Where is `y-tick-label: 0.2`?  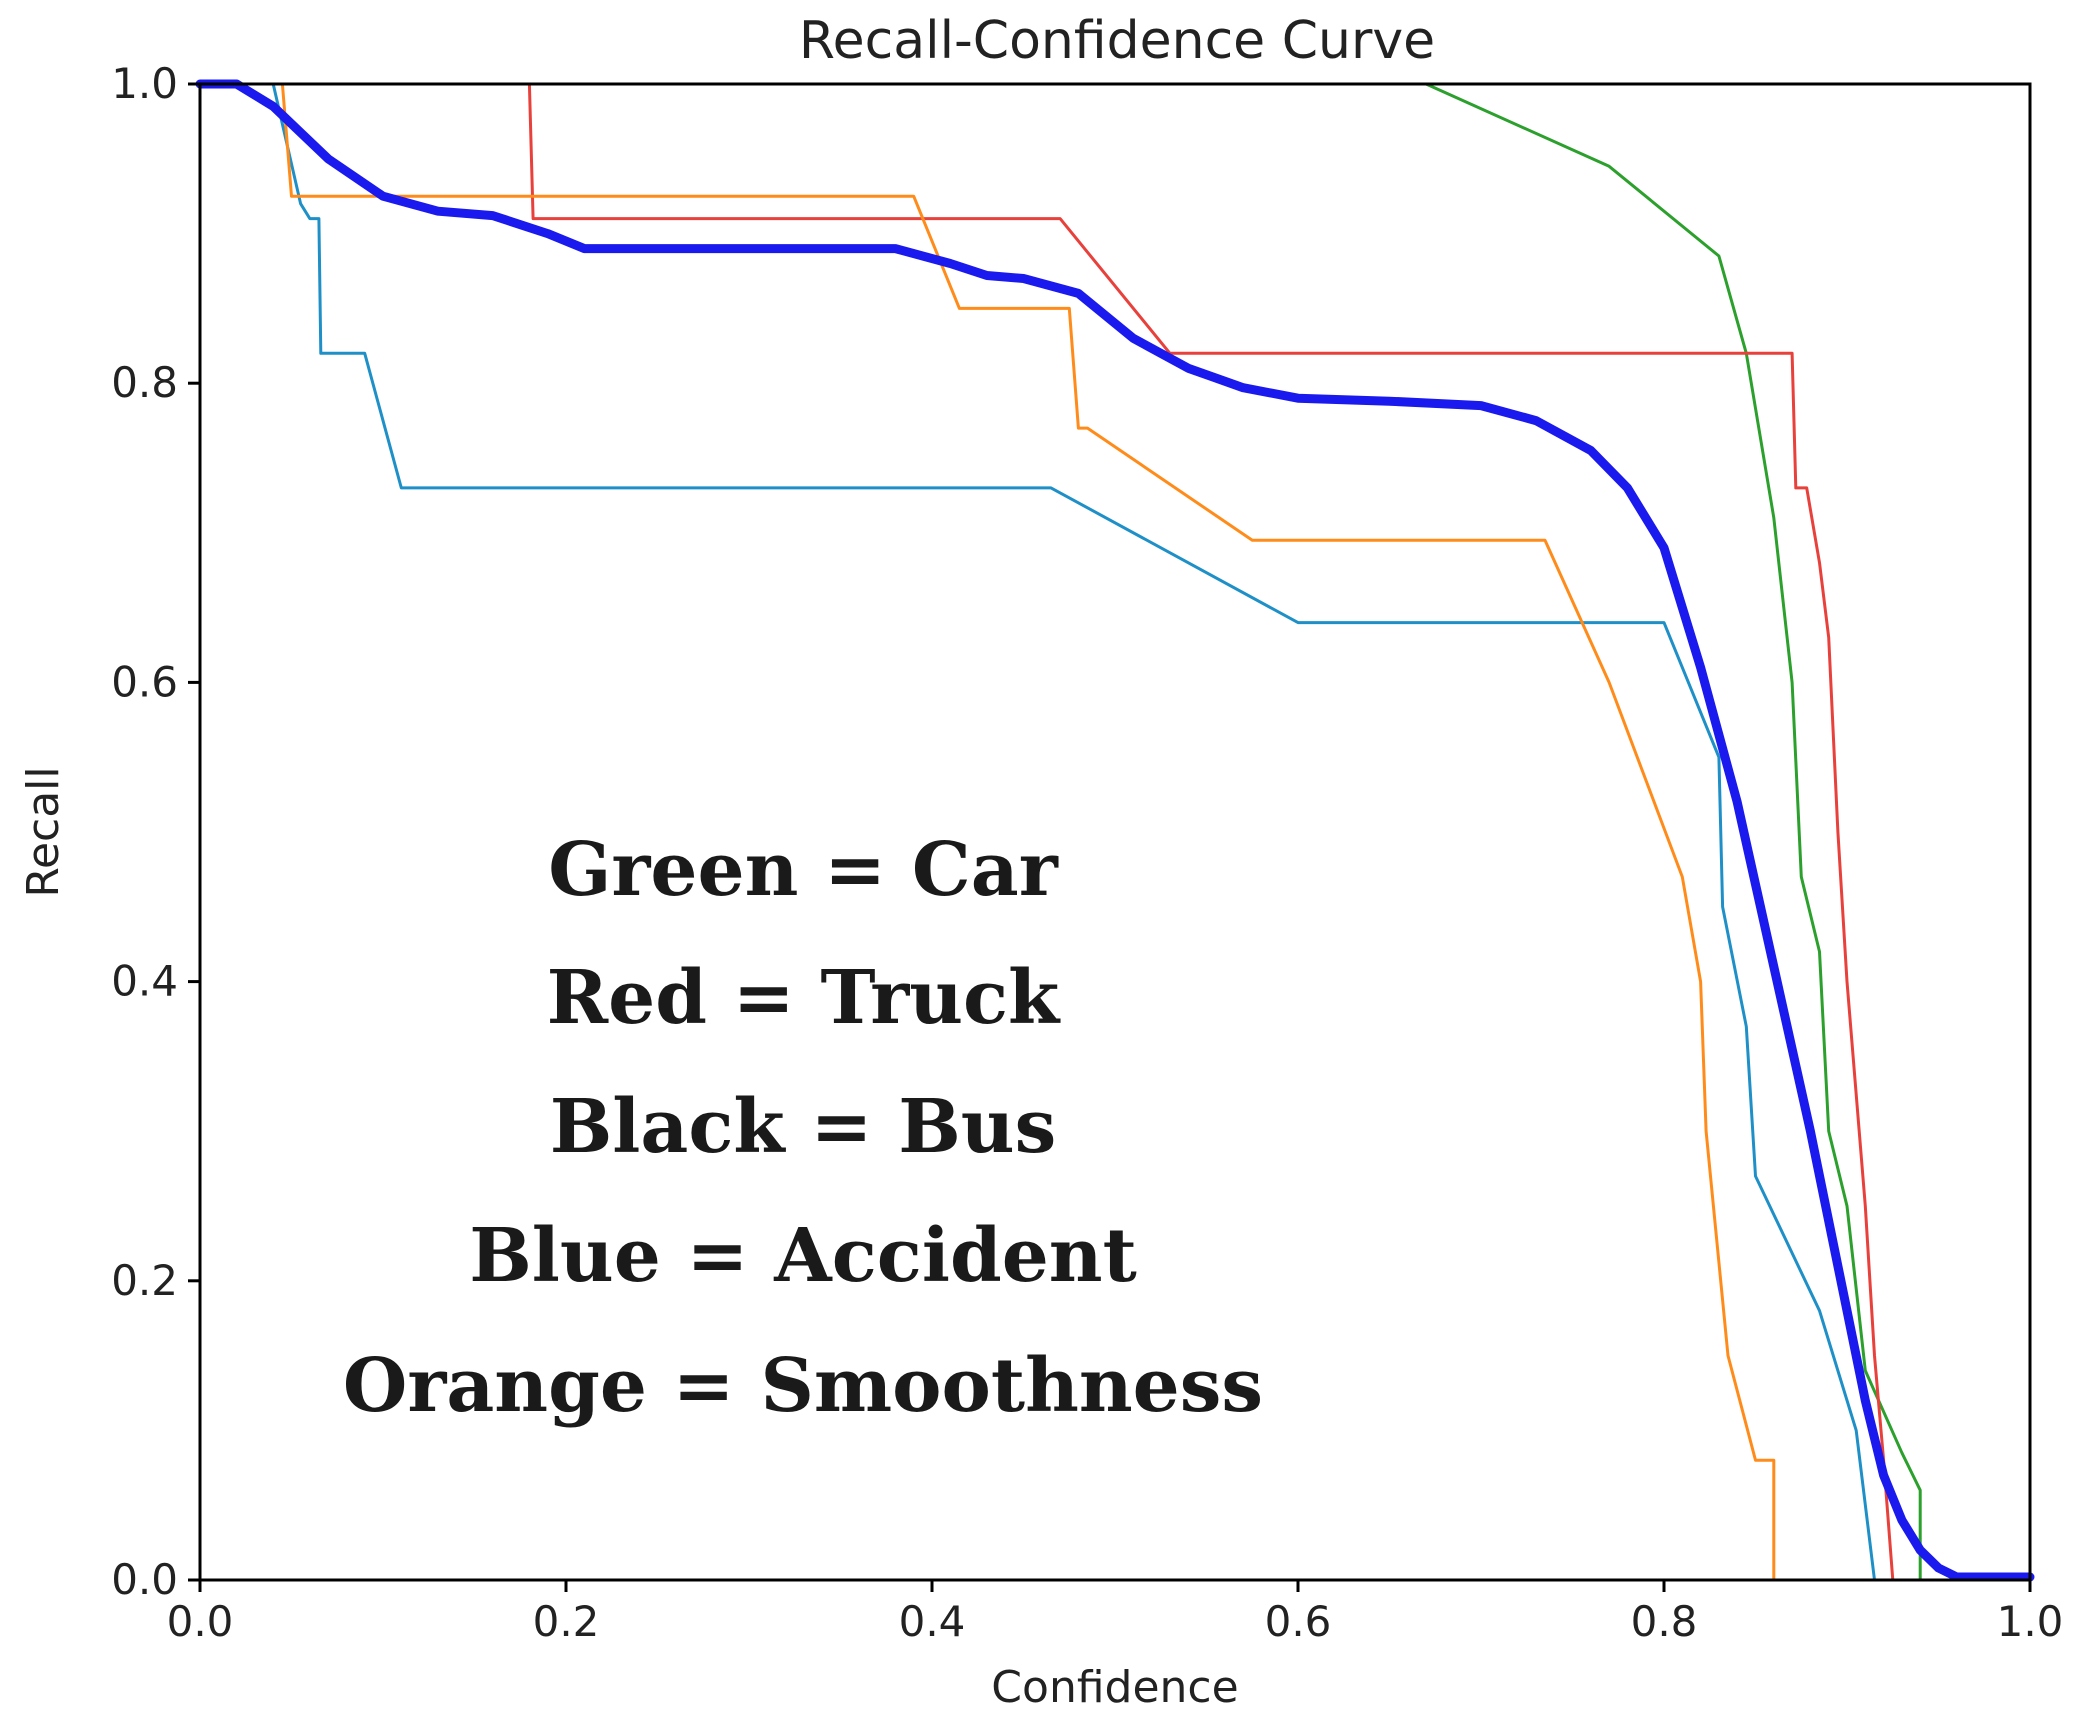 y-tick-label: 0.2 is located at coordinates (144, 1280).